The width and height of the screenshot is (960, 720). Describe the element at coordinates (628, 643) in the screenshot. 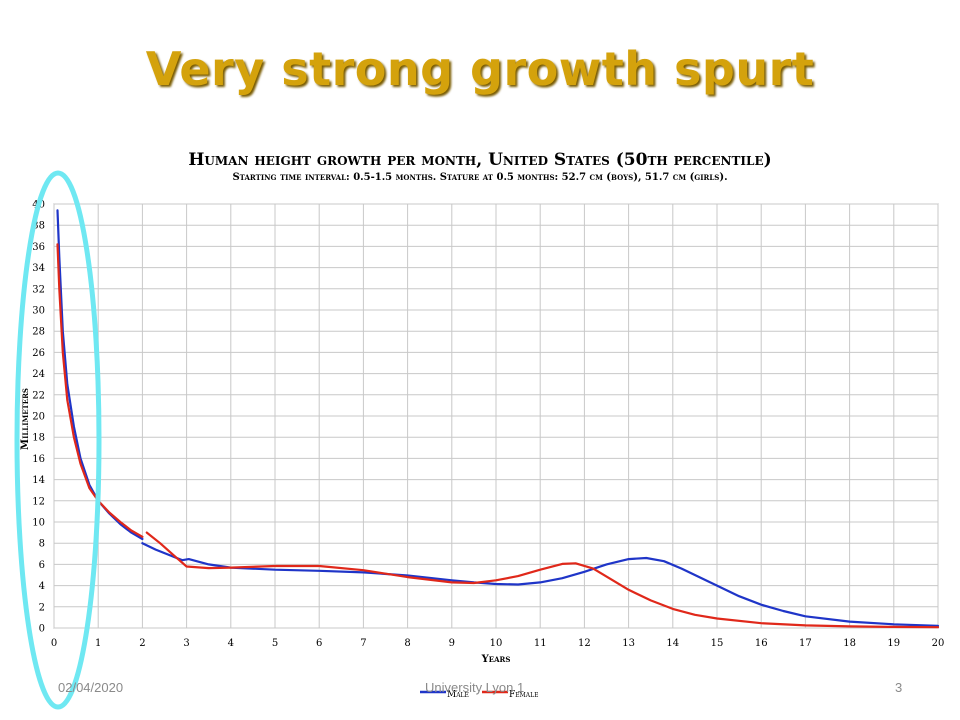

I see `x-tick-label: 13` at that location.